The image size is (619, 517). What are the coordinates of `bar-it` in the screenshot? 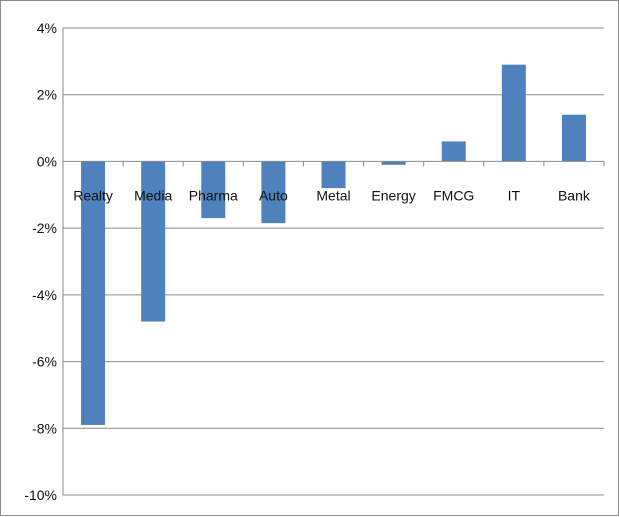 It's located at (513, 113).